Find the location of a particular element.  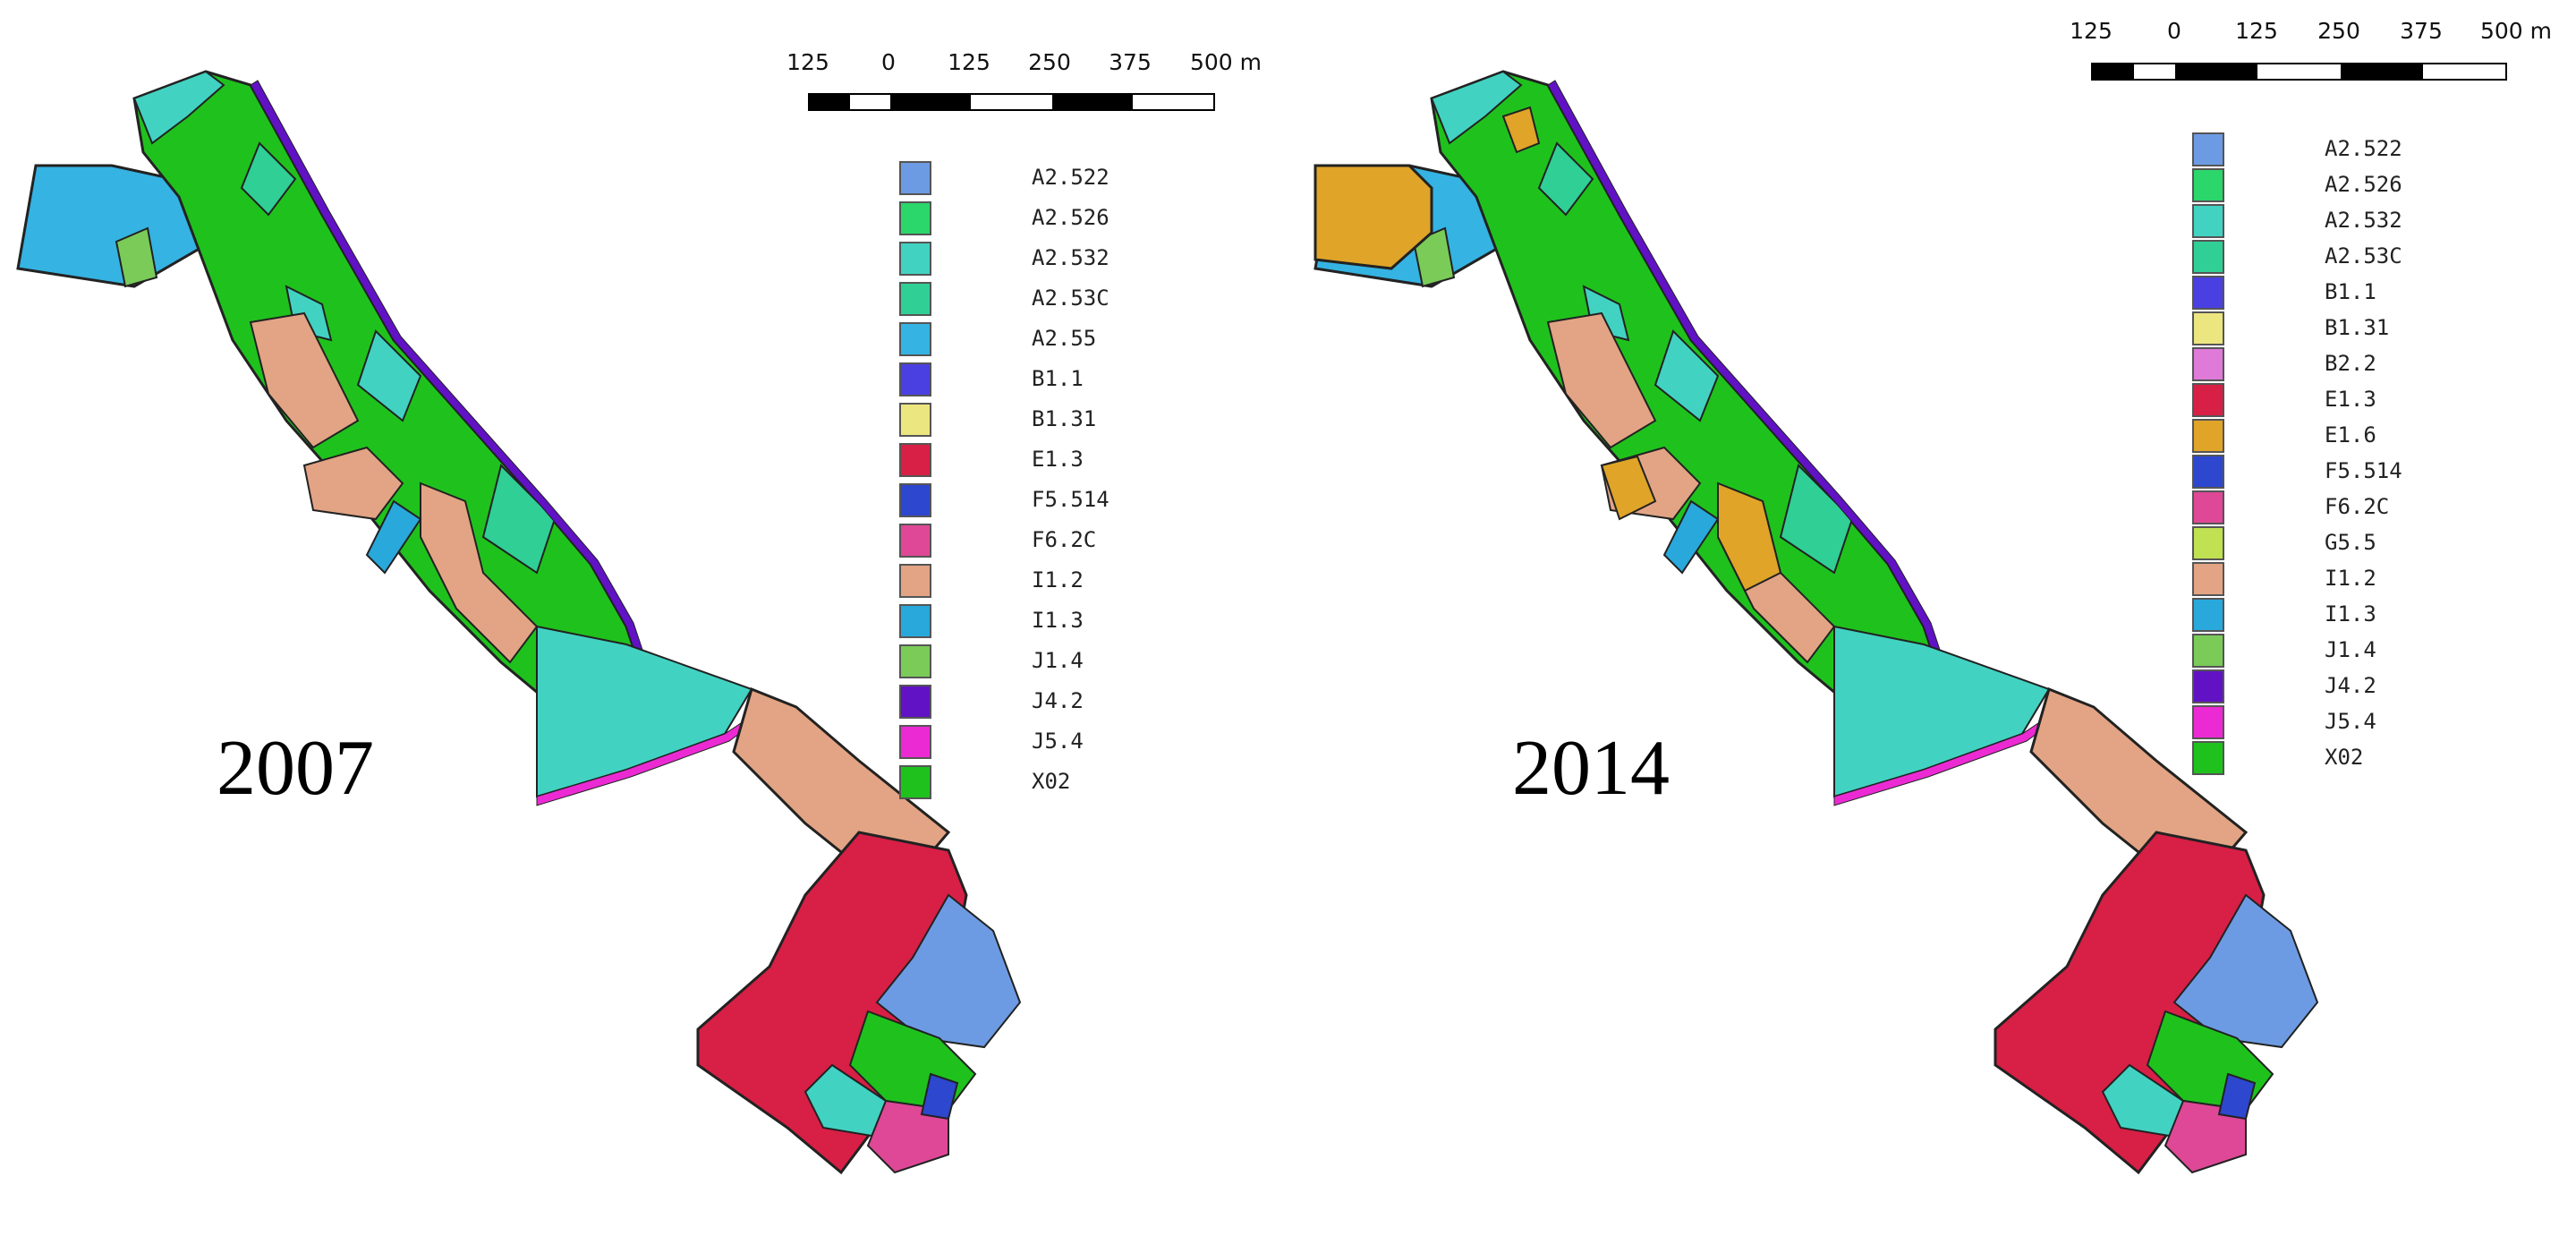

legend-label: B2.2 is located at coordinates (2350, 363).